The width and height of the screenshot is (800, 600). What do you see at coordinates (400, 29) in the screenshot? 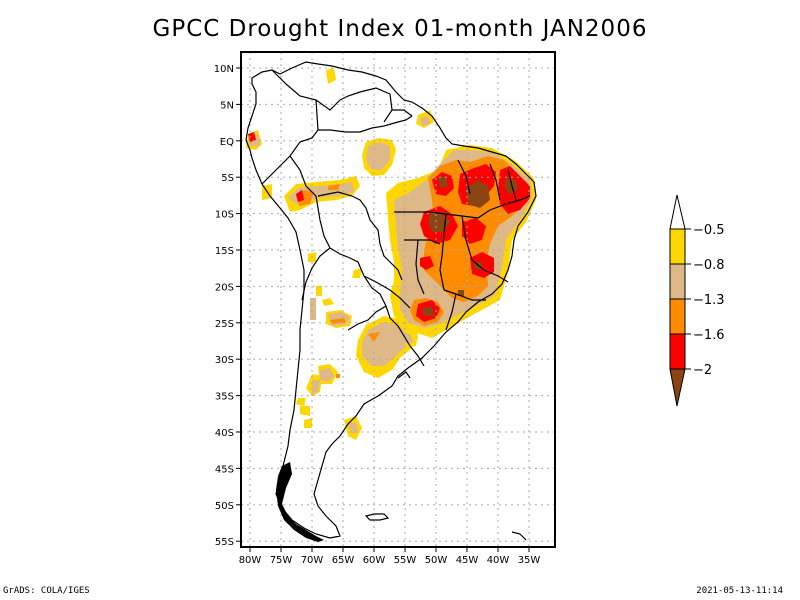
I see `chart-title: GPCC Drought Index 01-month JAN2006` at bounding box center [400, 29].